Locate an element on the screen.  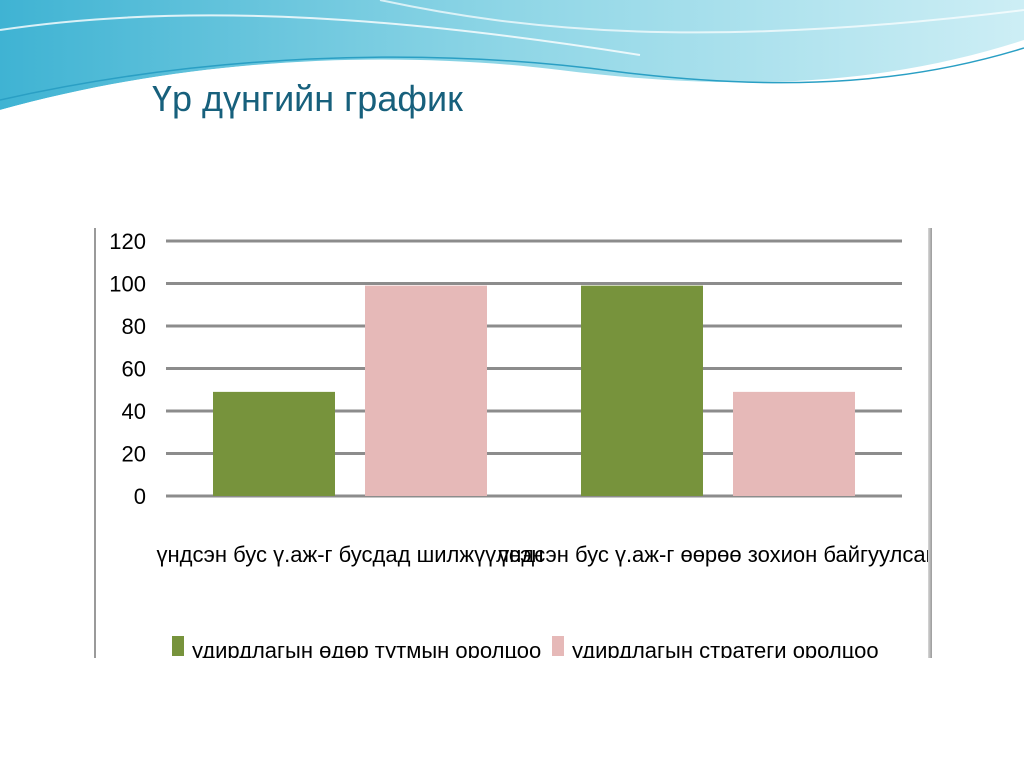
y-tick-label: 40 is located at coordinates (134, 411).